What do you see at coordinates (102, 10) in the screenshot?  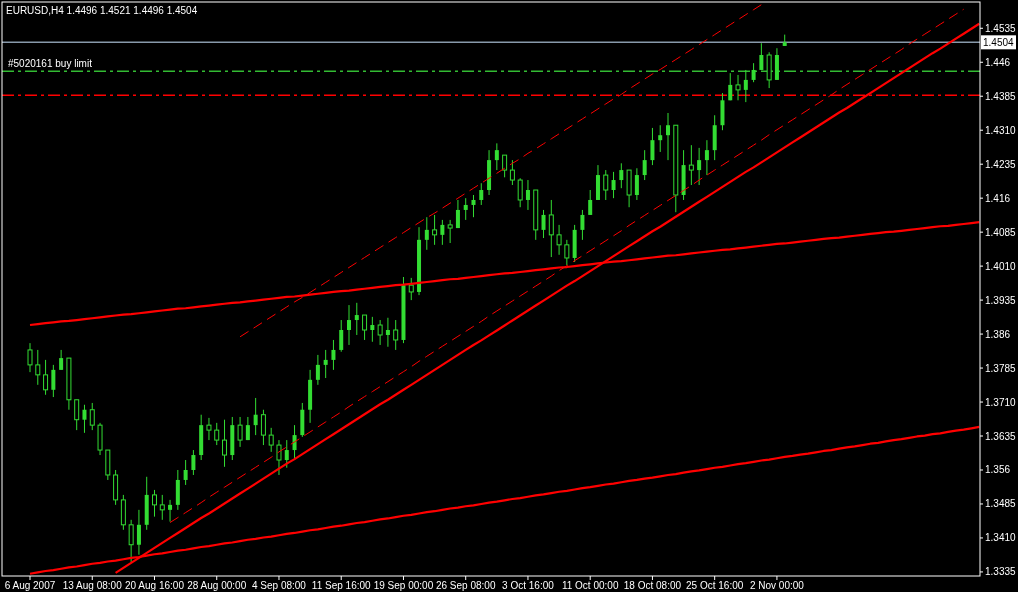 I see `chart-title: EURUSD,H4 1.4496 1.4521 1.4496 1.4504` at bounding box center [102, 10].